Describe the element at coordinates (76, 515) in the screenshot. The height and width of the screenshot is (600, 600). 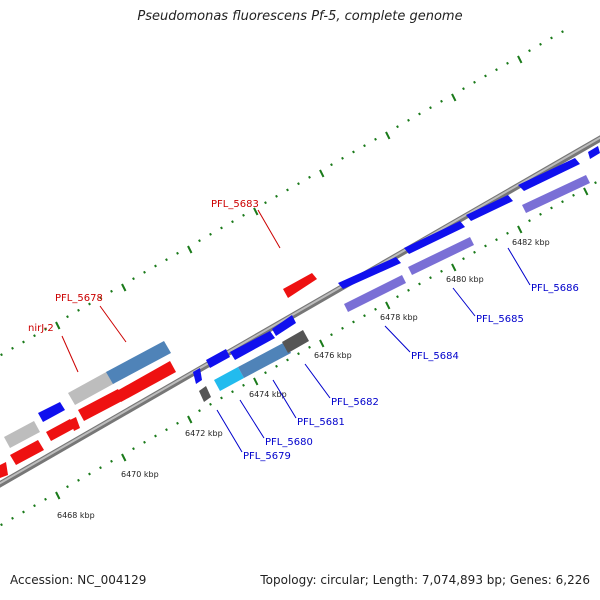
I see `tick-label-6468: 6468 kbp` at that location.